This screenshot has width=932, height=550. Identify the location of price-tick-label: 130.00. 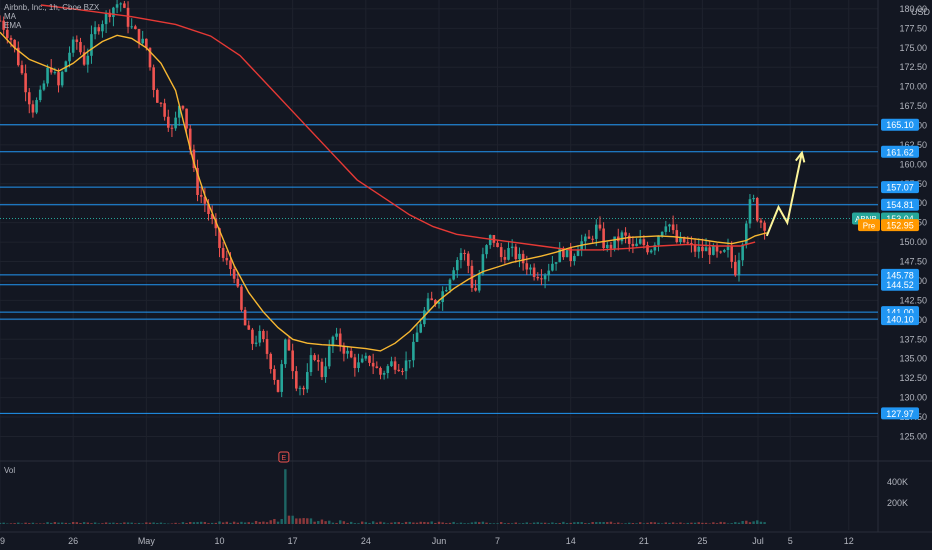
(913, 398).